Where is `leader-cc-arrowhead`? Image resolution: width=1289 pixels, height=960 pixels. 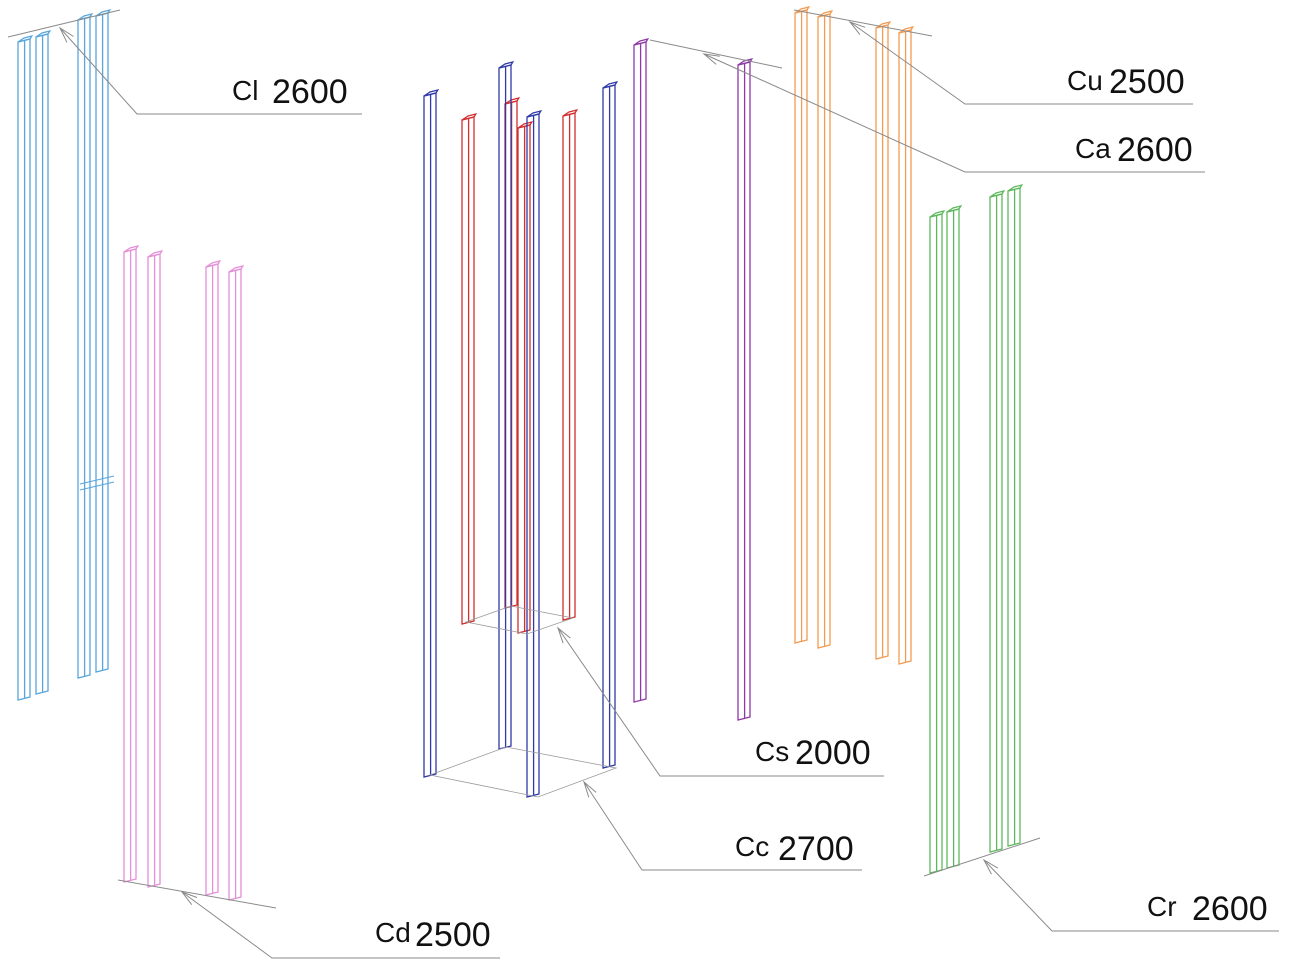 leader-cc-arrowhead is located at coordinates (590, 789).